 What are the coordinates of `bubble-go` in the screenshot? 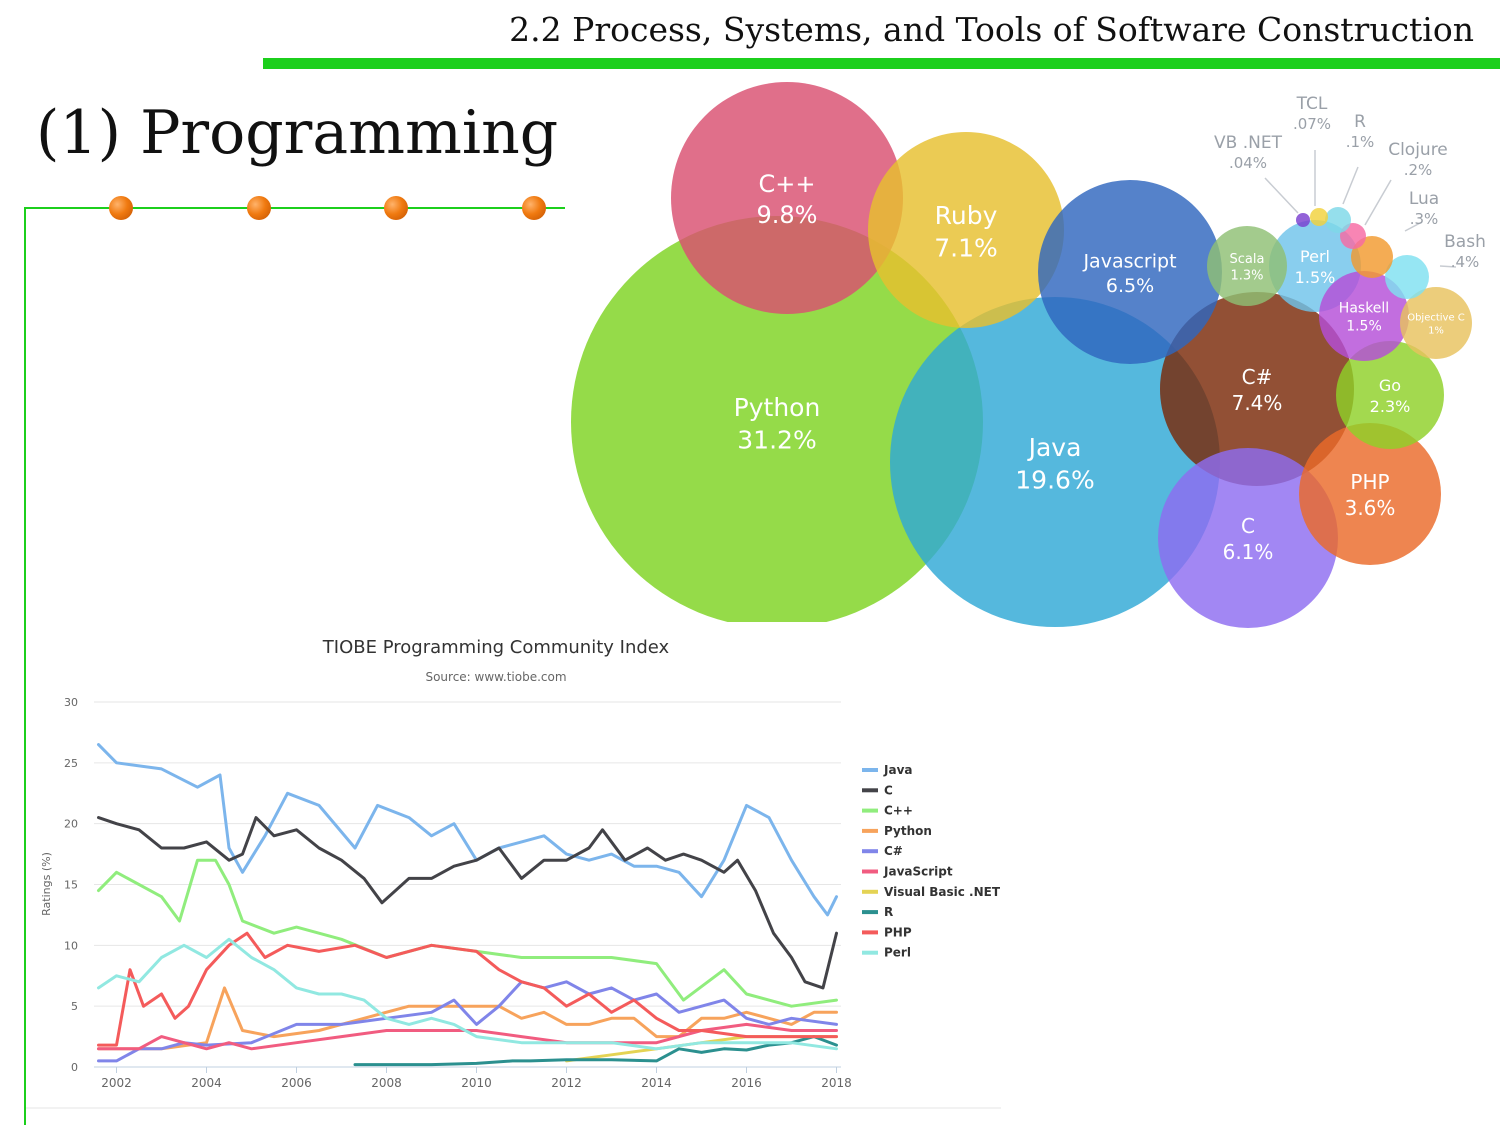 It's located at (1390, 395).